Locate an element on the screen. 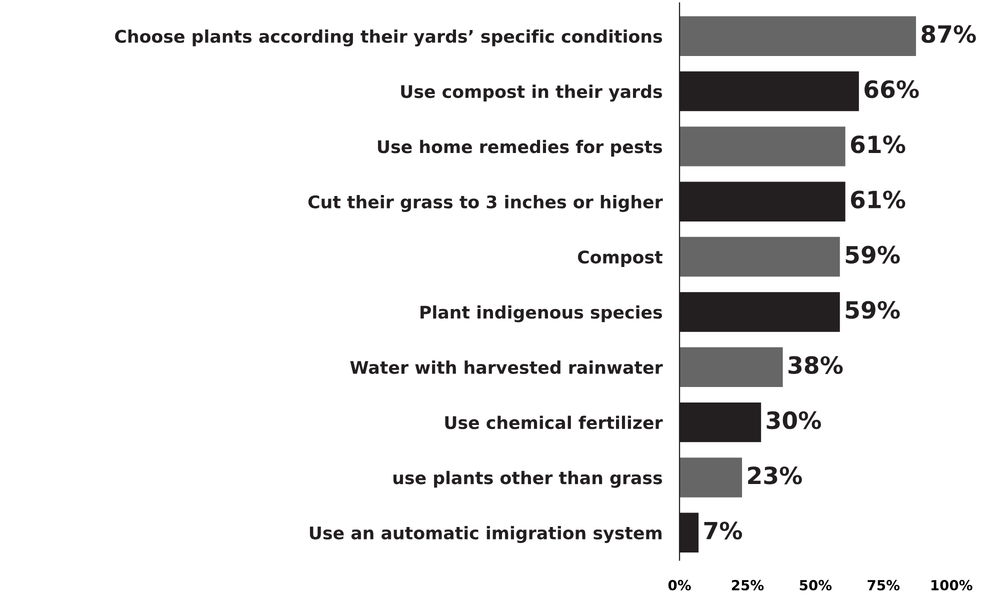 Image resolution: width=992 pixels, height=596 pixels. y-tick-label: Use home remedies for pests is located at coordinates (520, 148).